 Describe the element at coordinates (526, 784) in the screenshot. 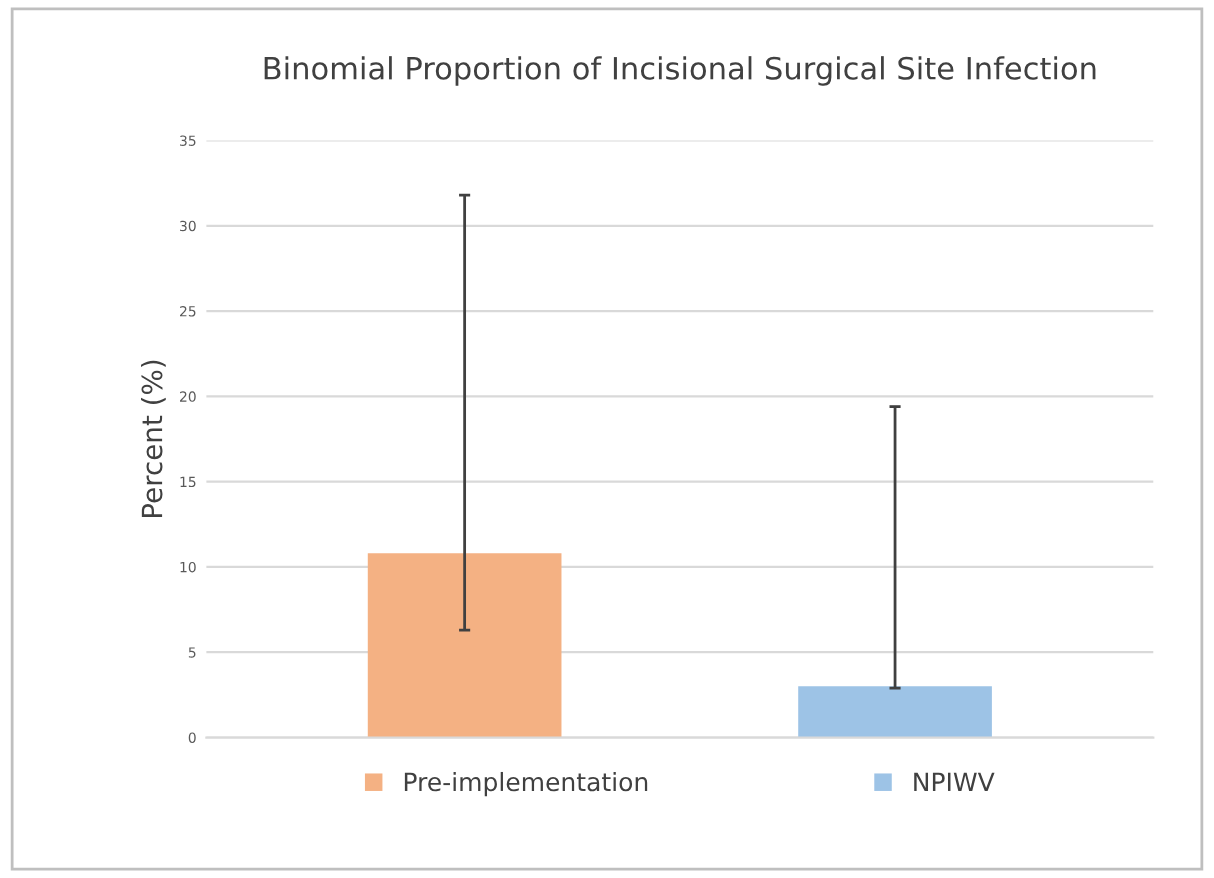

I see `legend-label: Pre-implementation` at that location.